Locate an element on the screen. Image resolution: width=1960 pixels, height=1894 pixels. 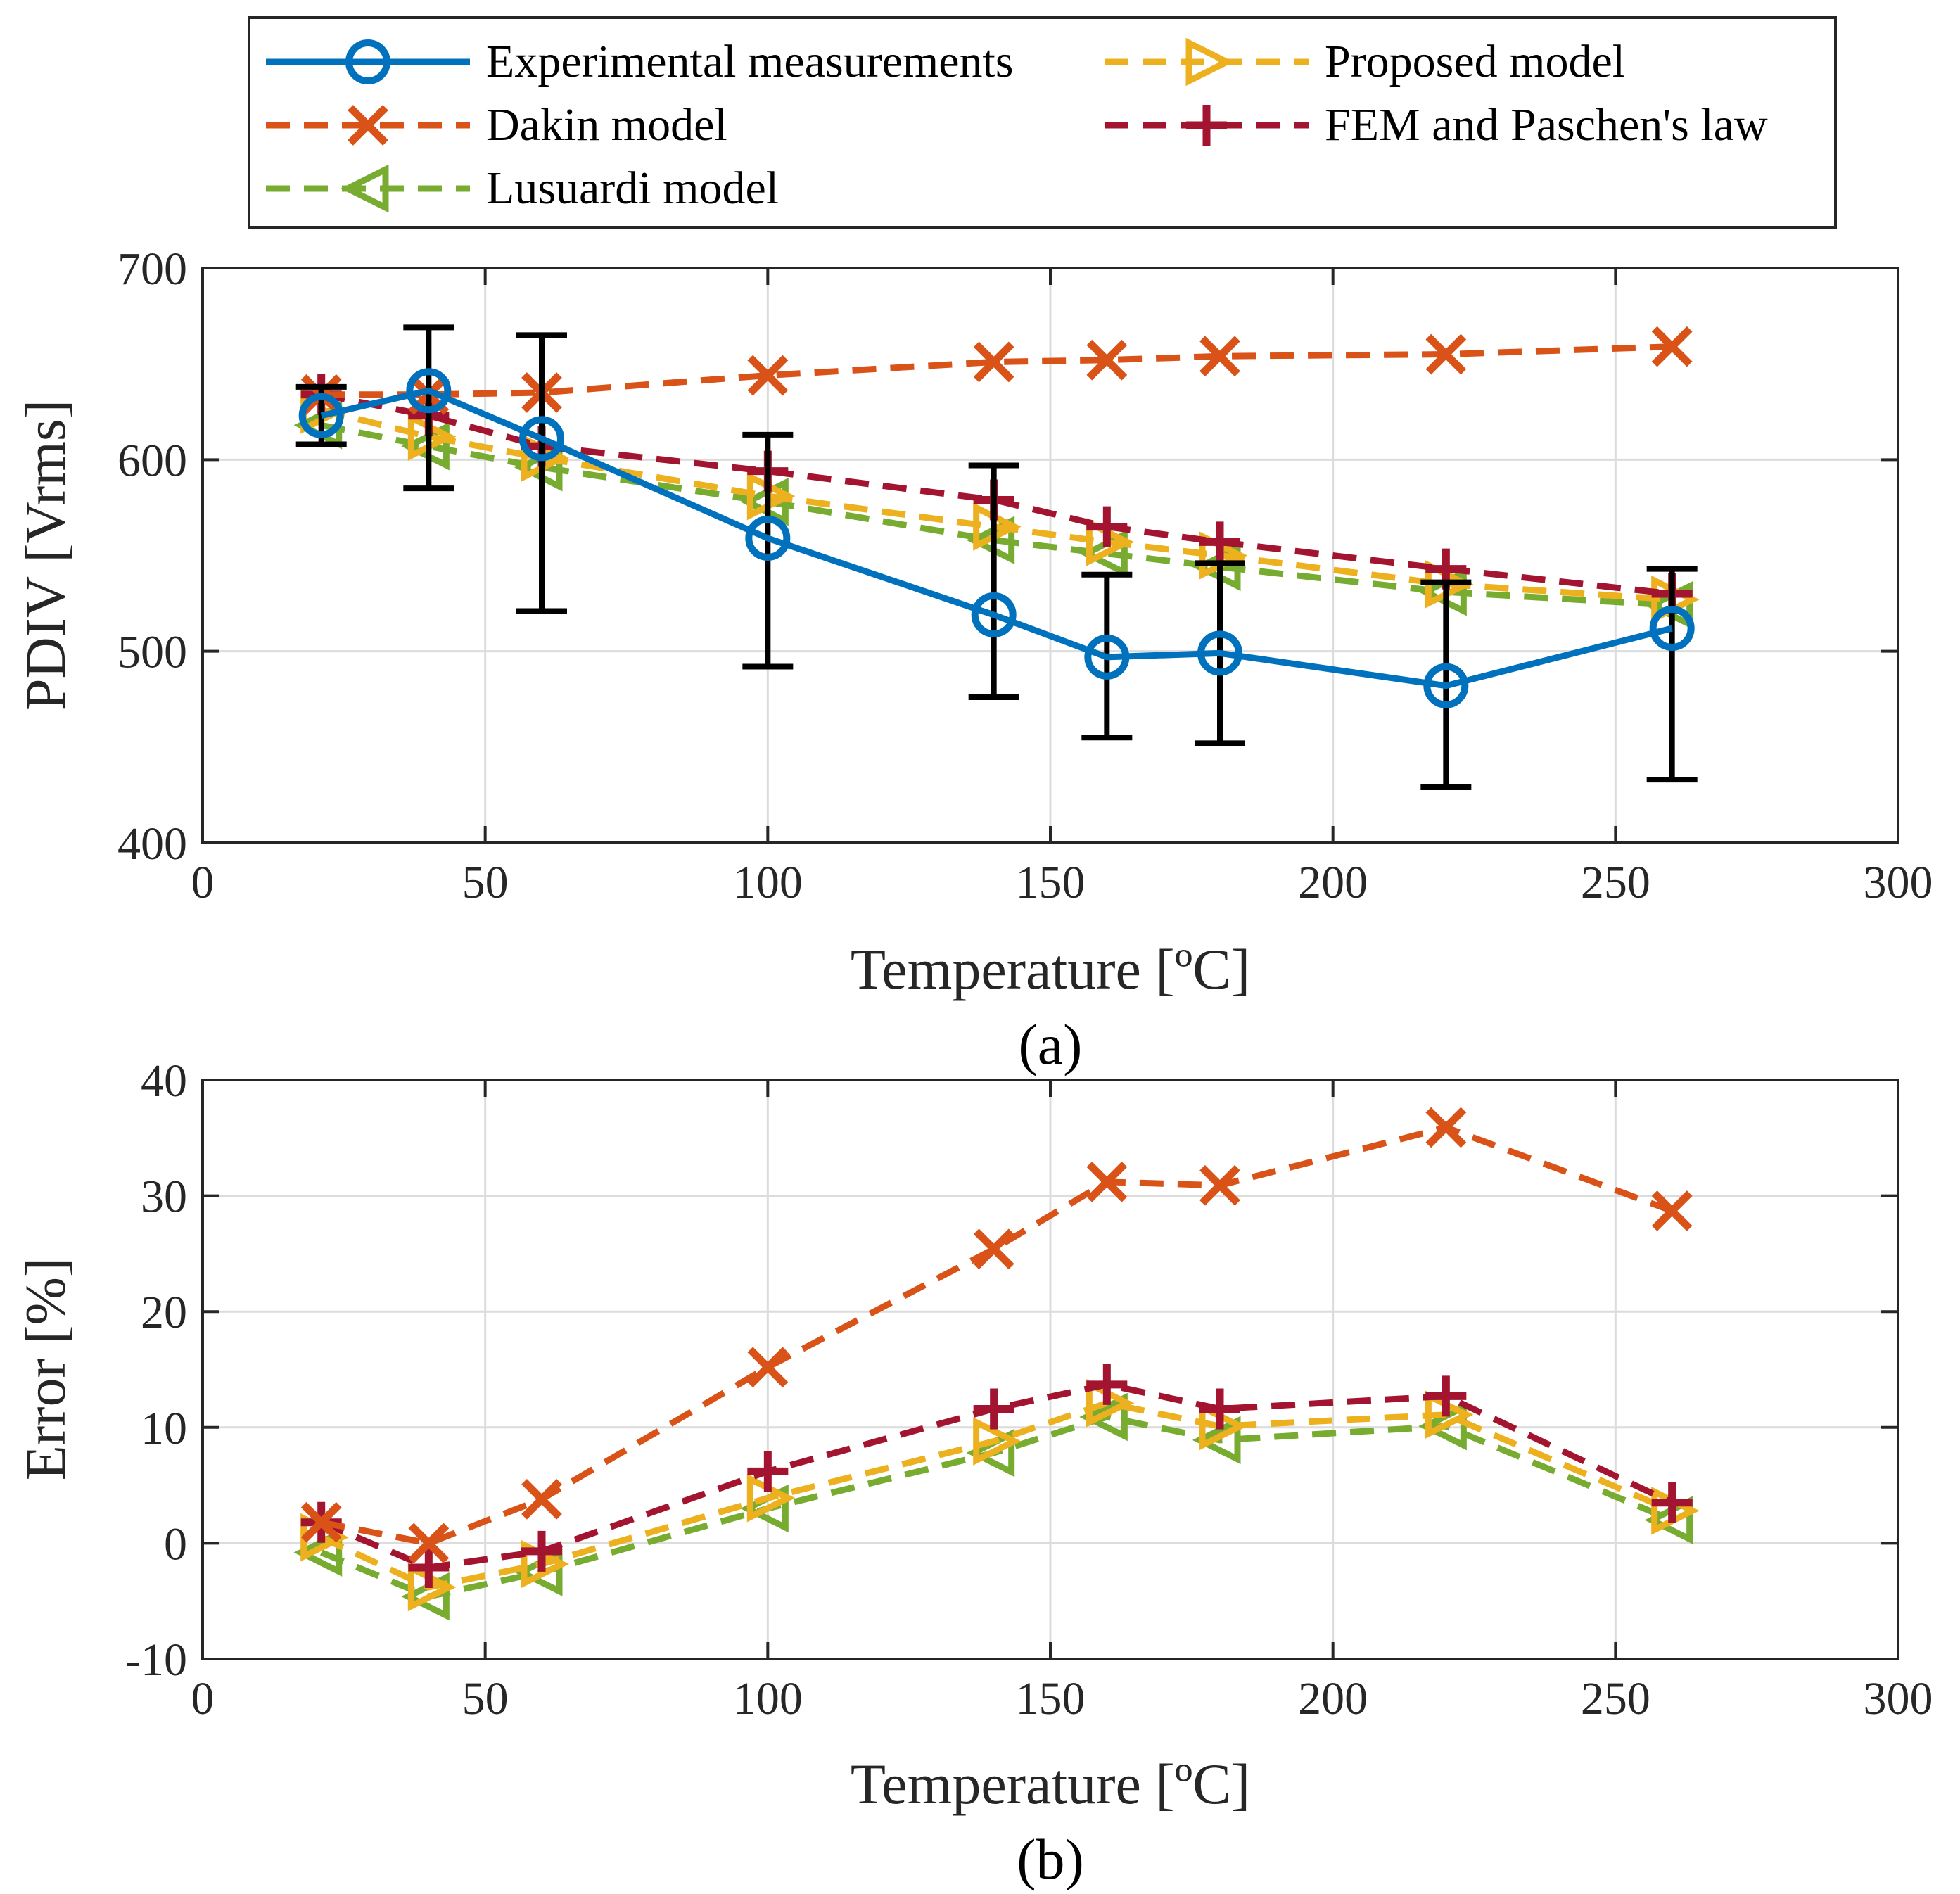
panel-a-ytick-label: 700 is located at coordinates (152, 269).